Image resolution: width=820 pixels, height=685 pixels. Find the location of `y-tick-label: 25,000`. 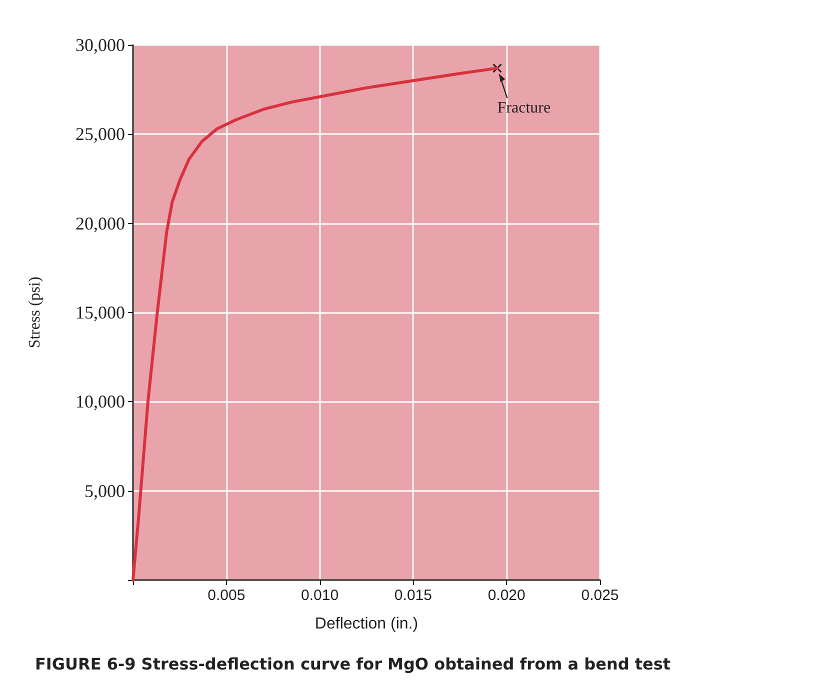

y-tick-label: 25,000 is located at coordinates (100, 134).